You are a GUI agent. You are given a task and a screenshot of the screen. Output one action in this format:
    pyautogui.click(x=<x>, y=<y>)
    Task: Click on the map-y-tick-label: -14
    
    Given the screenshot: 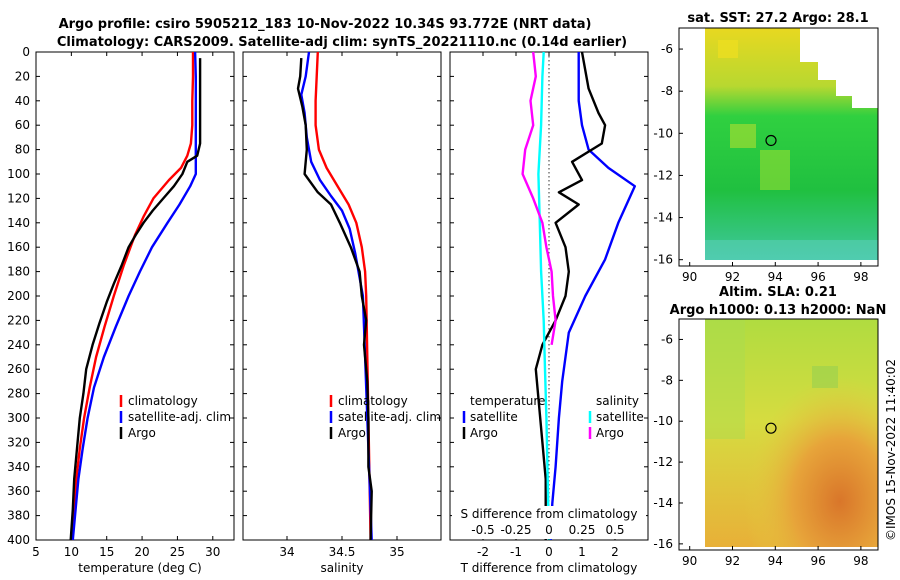 What is the action you would take?
    pyautogui.click(x=663, y=503)
    